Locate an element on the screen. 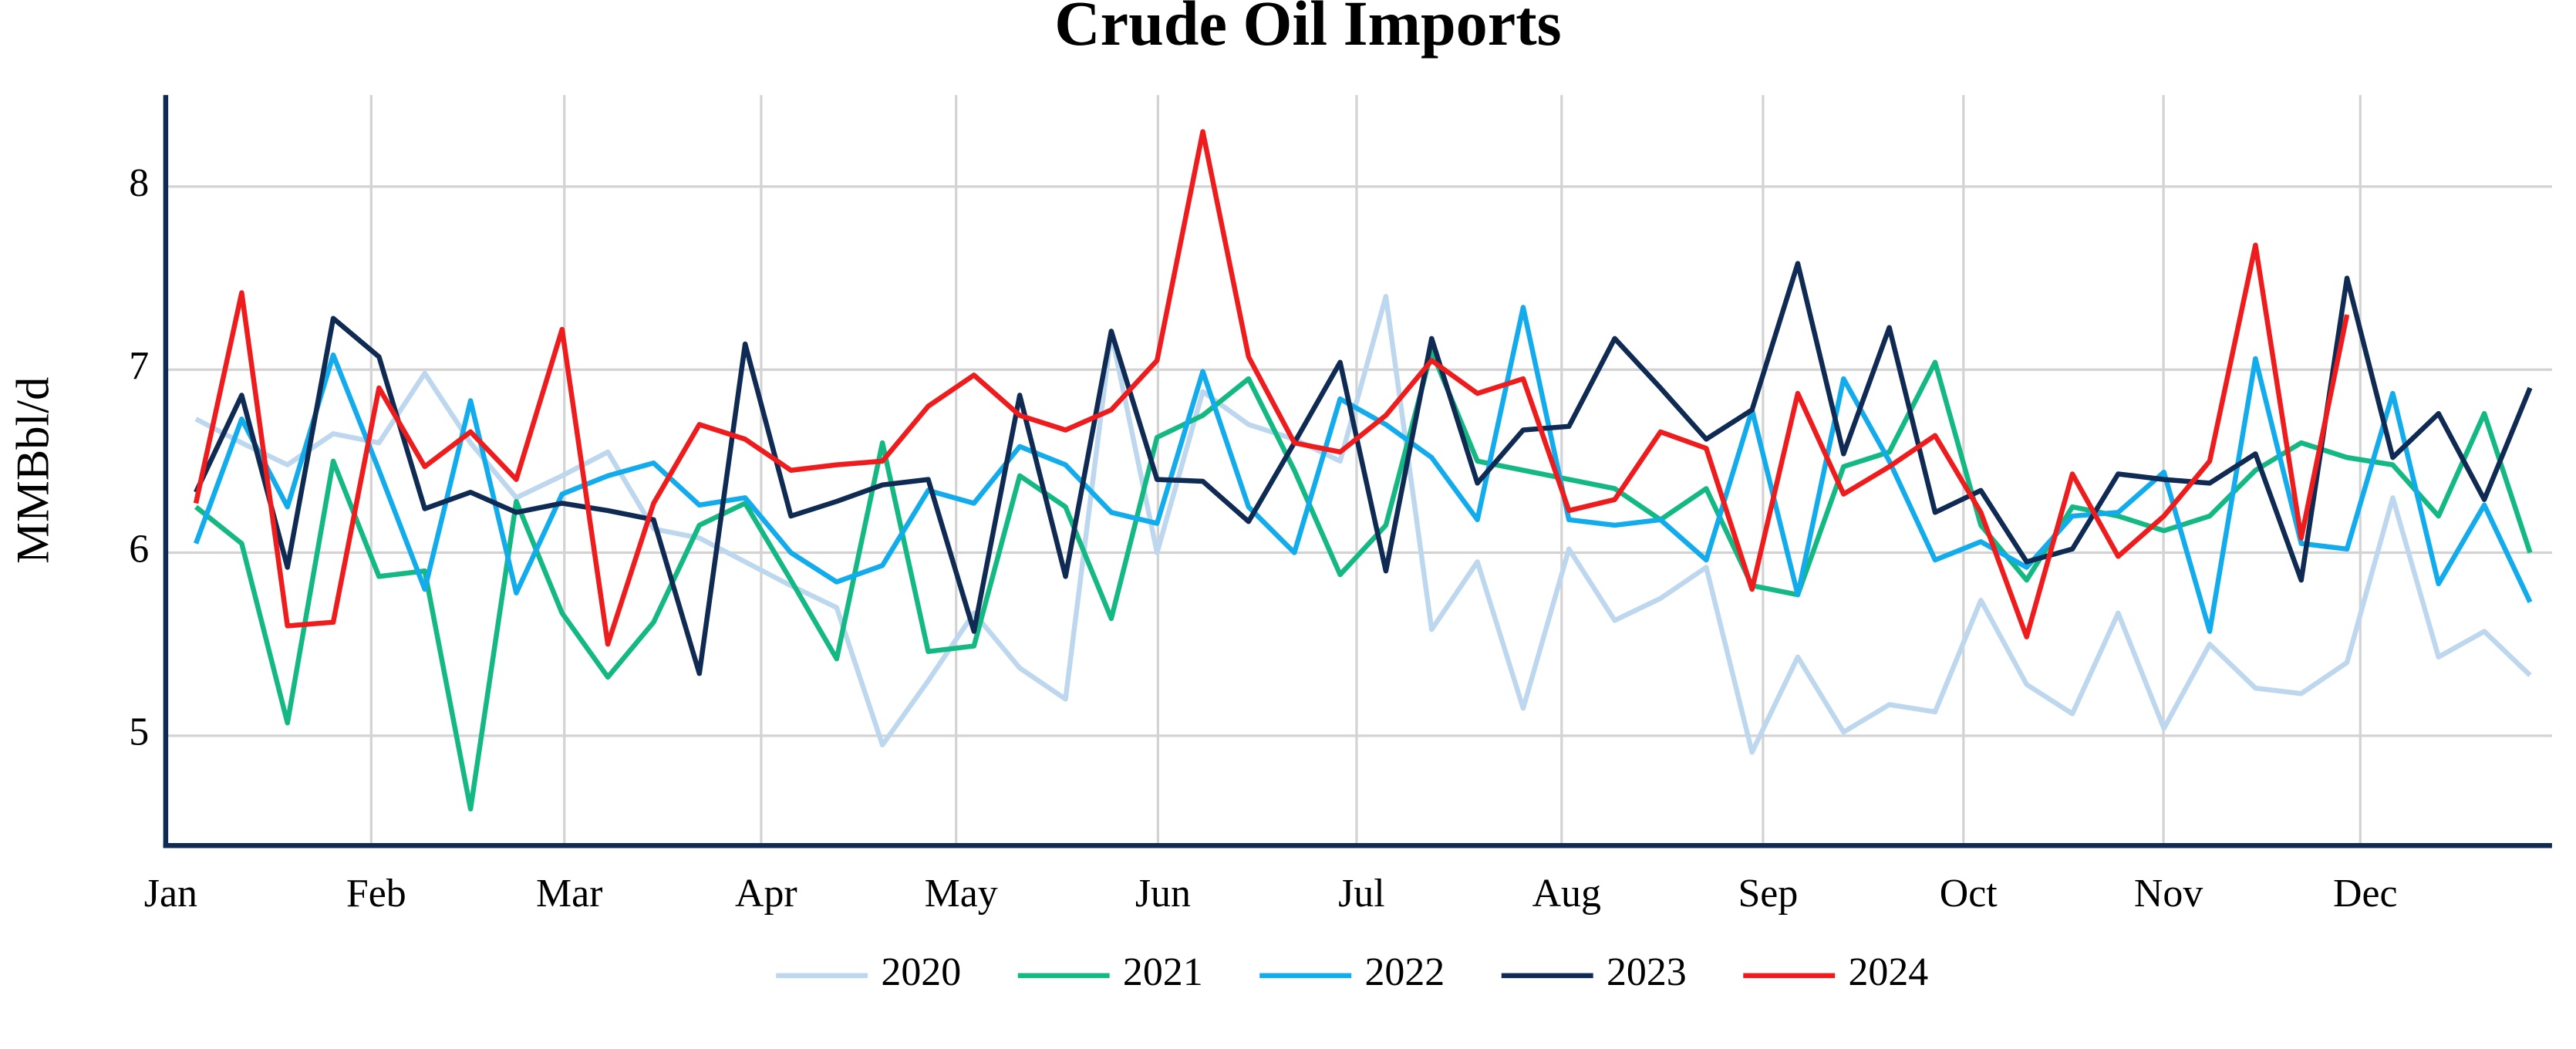 The image size is (2576, 1049). legend-item: 2023 is located at coordinates (1594, 972).